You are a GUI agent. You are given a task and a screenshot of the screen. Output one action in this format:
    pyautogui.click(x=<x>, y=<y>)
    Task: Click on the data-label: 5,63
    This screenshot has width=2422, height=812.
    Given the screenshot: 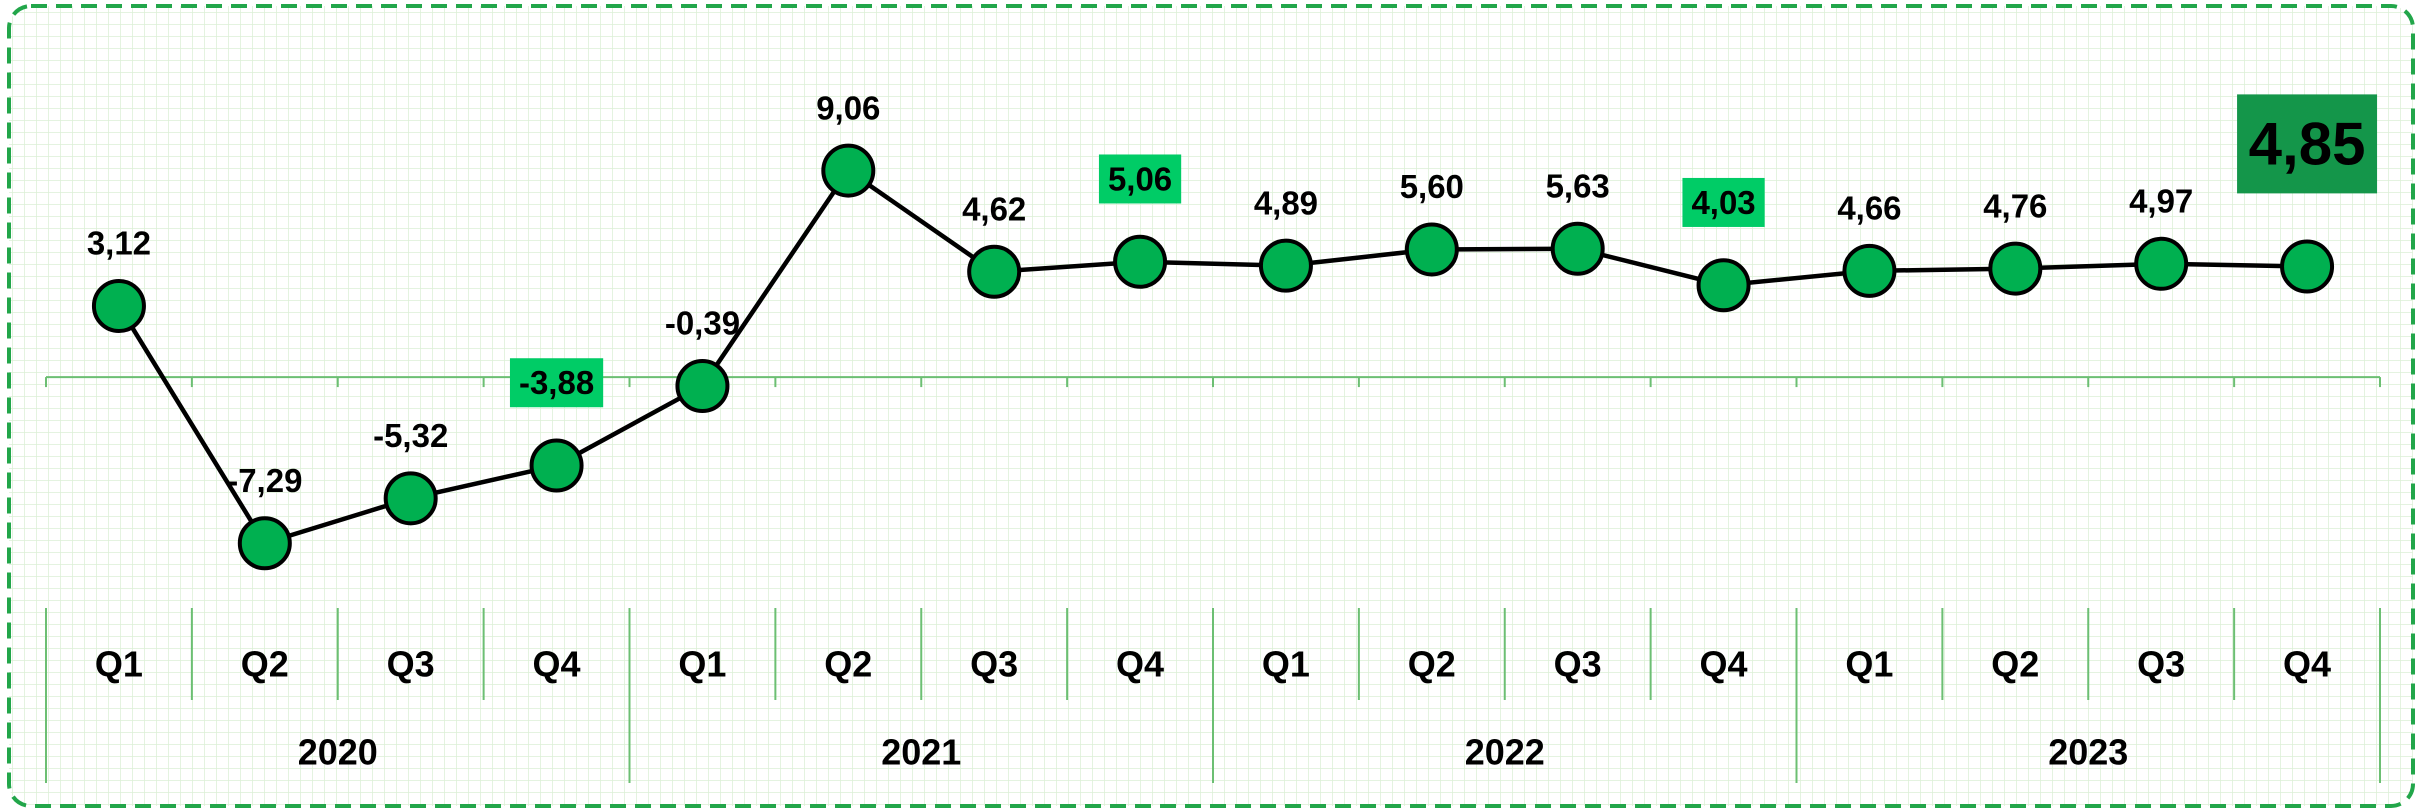 What is the action you would take?
    pyautogui.click(x=1578, y=185)
    